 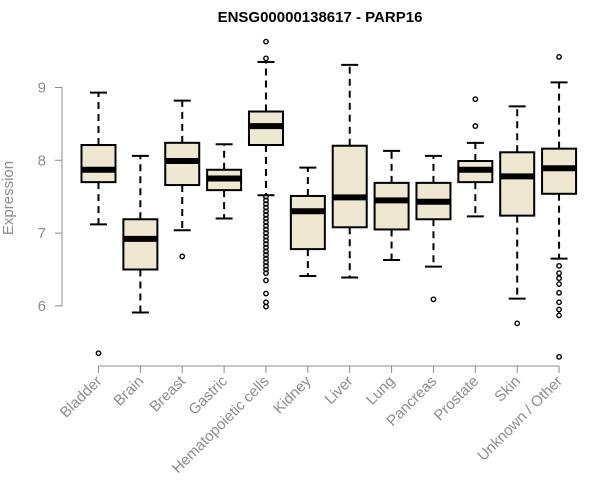 What do you see at coordinates (42, 160) in the screenshot?
I see `y-tick-label: 8` at bounding box center [42, 160].